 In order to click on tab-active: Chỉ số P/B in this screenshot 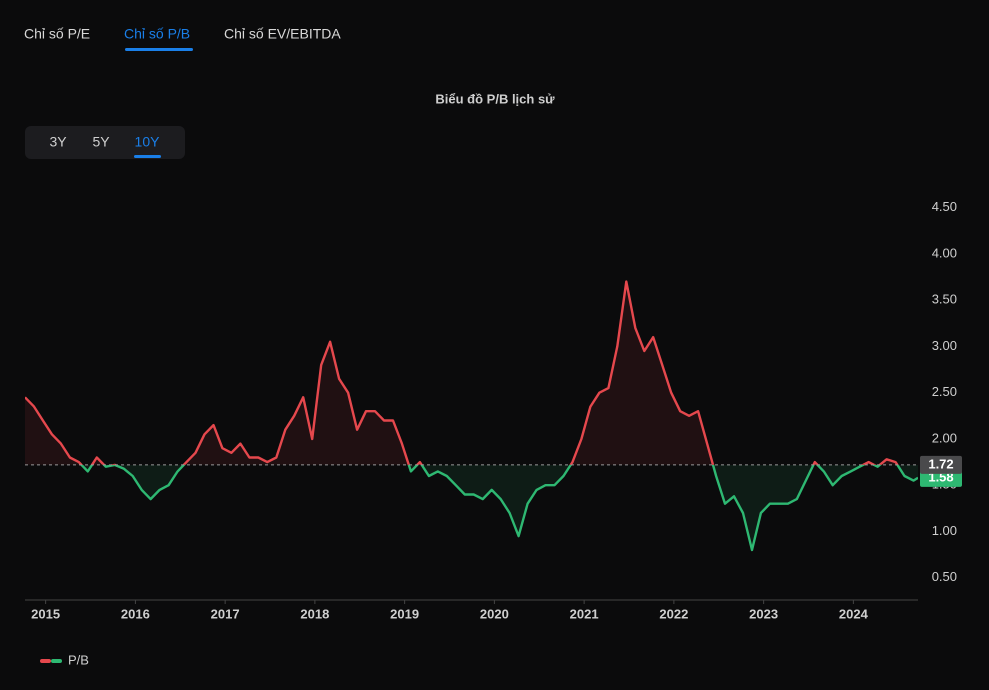, I will do `click(157, 34)`.